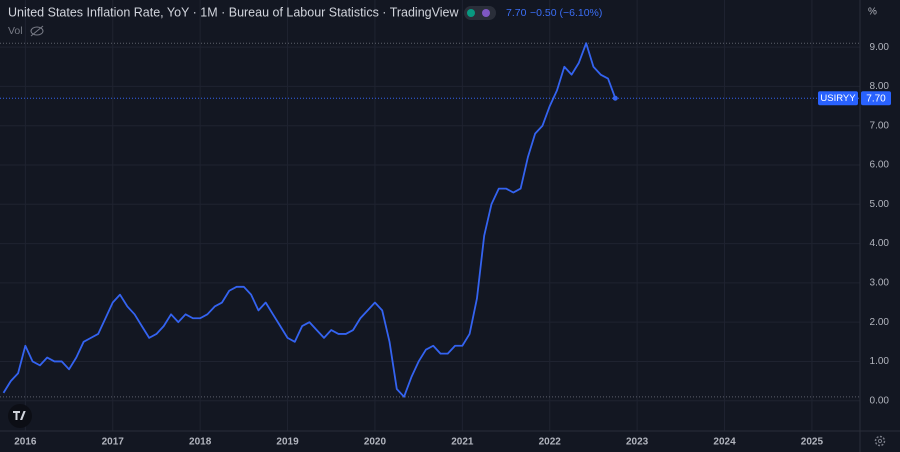  Describe the element at coordinates (287, 442) in the screenshot. I see `x-tick-label: 2019` at that location.